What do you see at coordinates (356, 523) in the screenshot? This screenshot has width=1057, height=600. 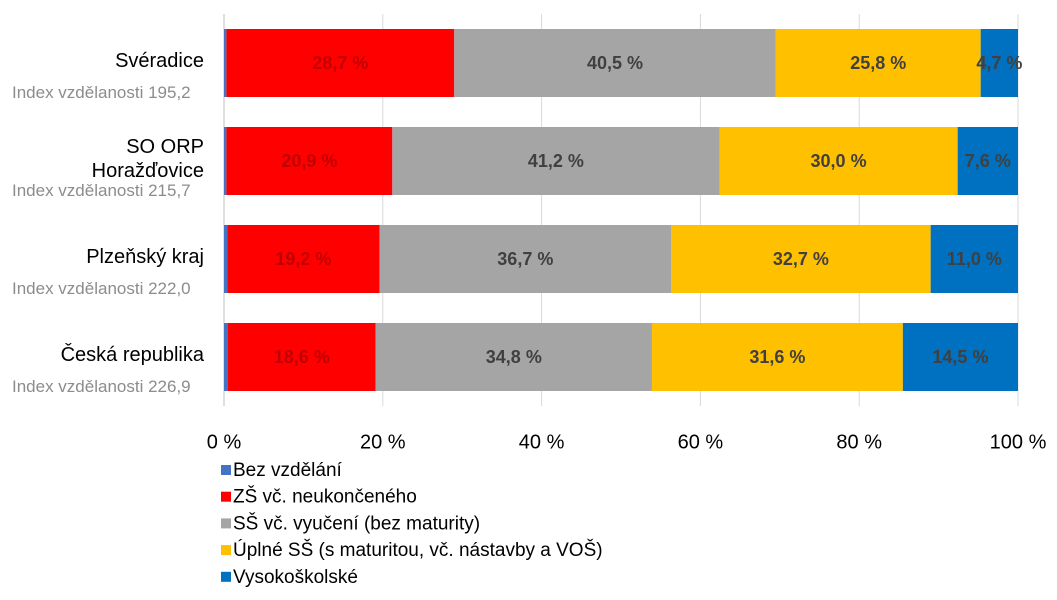 I see `legend-label: SŠ vč. vyučení (bez maturity)` at bounding box center [356, 523].